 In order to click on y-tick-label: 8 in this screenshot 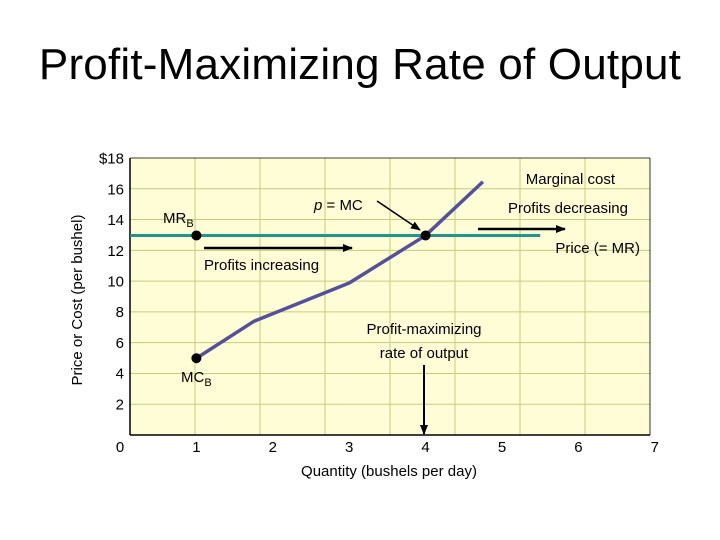, I will do `click(120, 312)`.